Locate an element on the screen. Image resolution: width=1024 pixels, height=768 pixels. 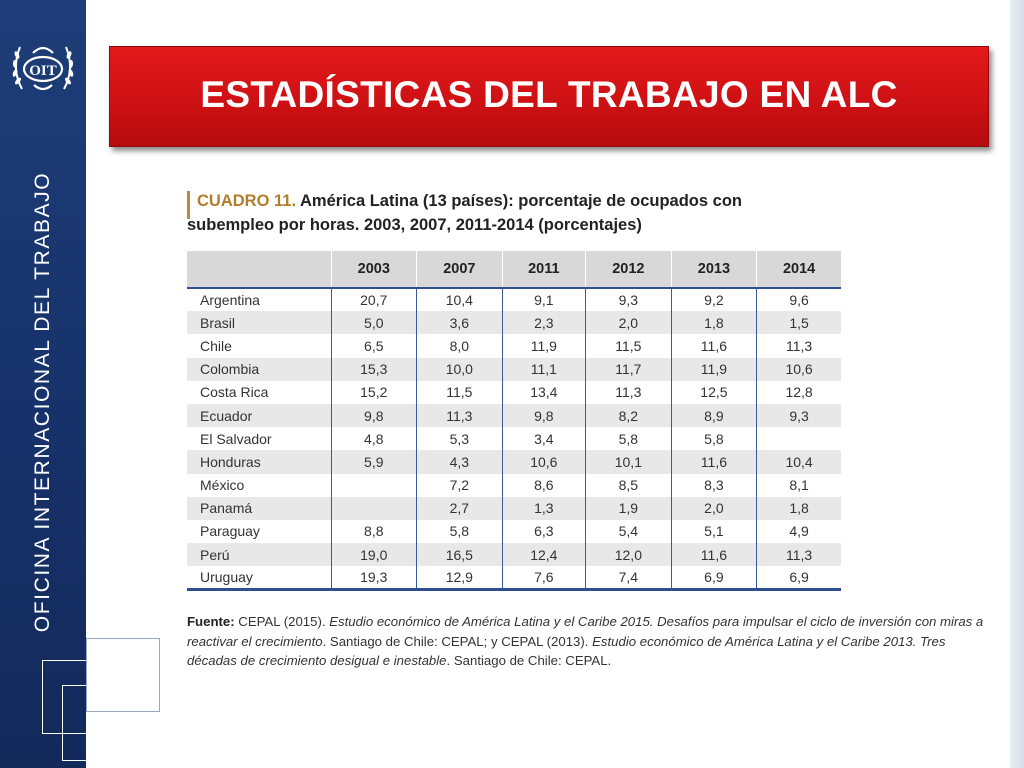
value-cell: 8,0 is located at coordinates (459, 346).